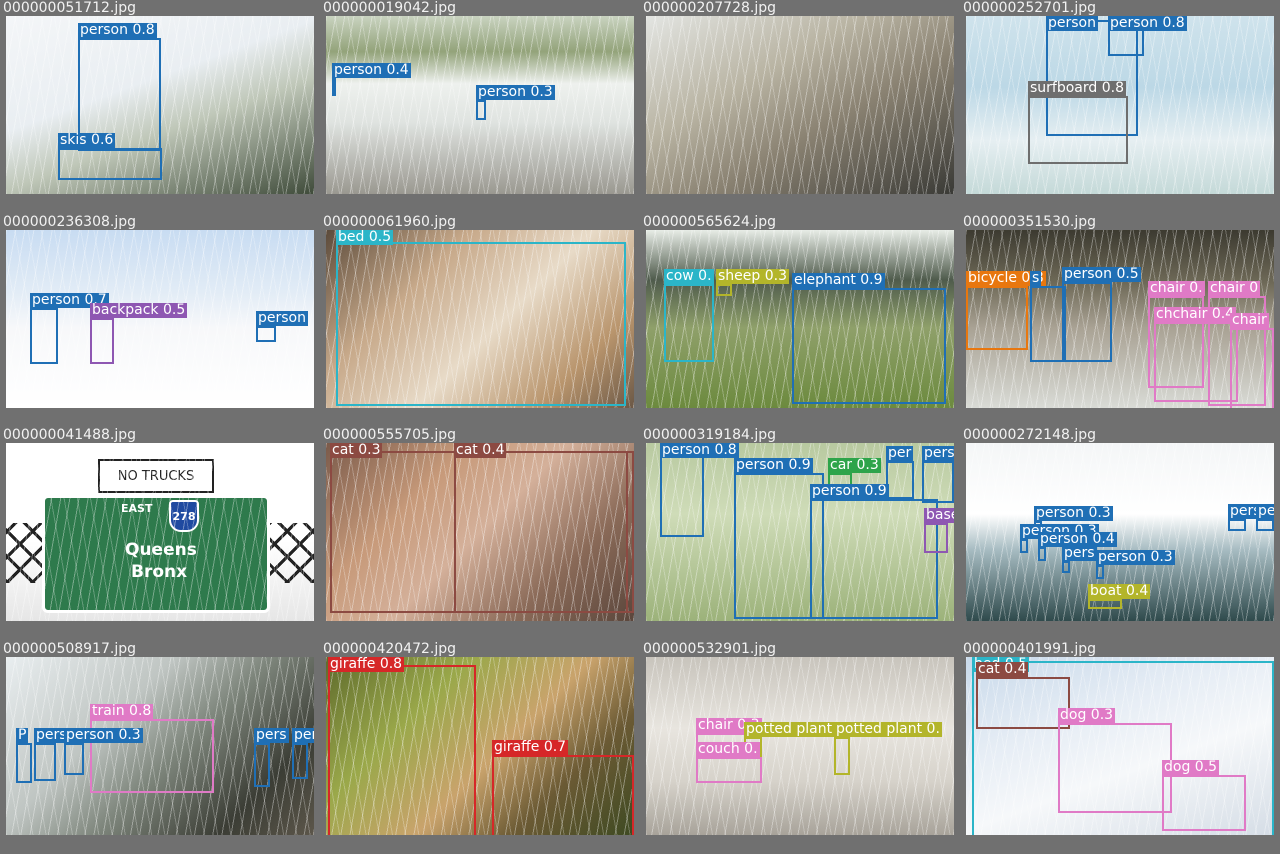  Describe the element at coordinates (356, 450) in the screenshot. I see `detection-label: cat 0.3` at that location.